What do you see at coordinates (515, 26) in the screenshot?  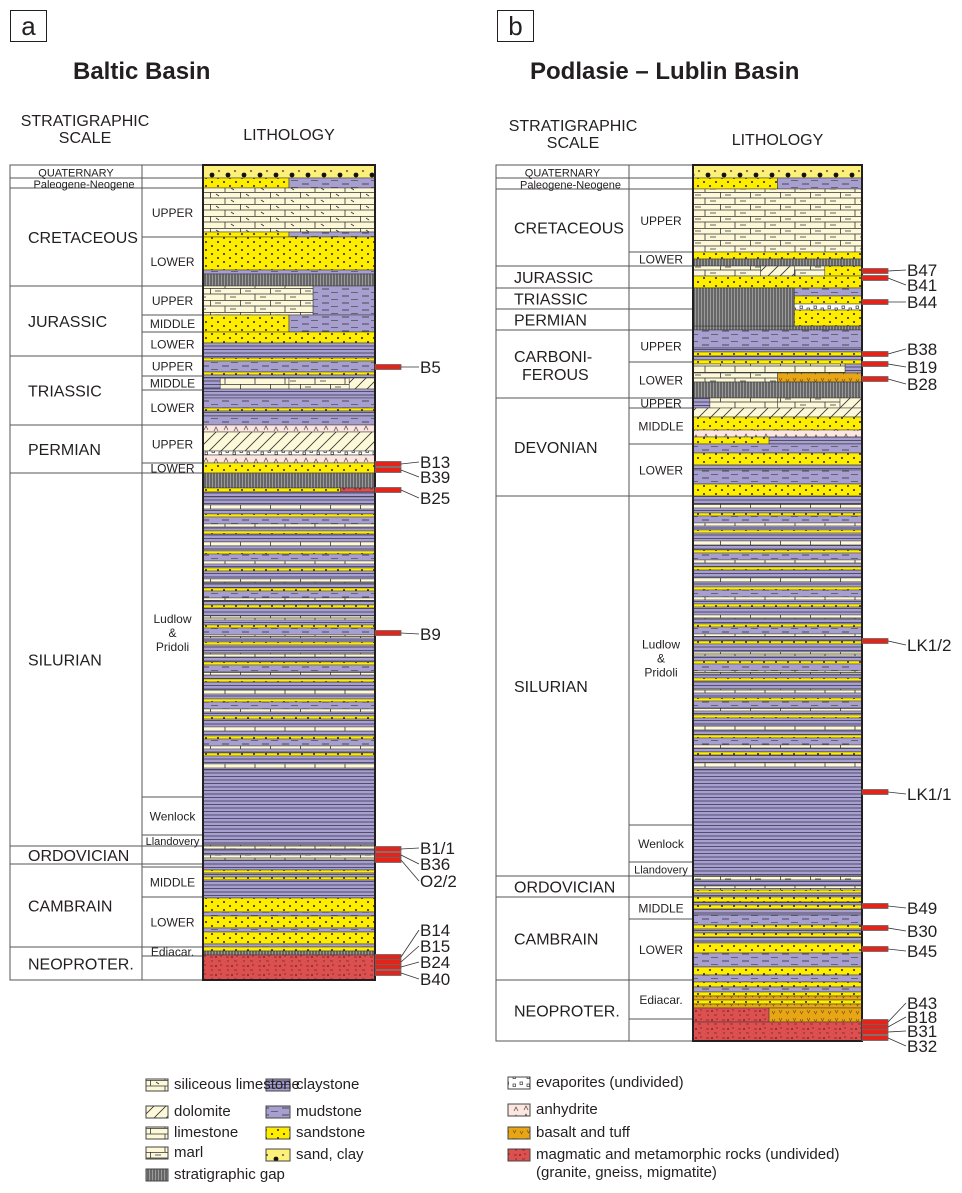 I see `panel-b-letter: b` at bounding box center [515, 26].